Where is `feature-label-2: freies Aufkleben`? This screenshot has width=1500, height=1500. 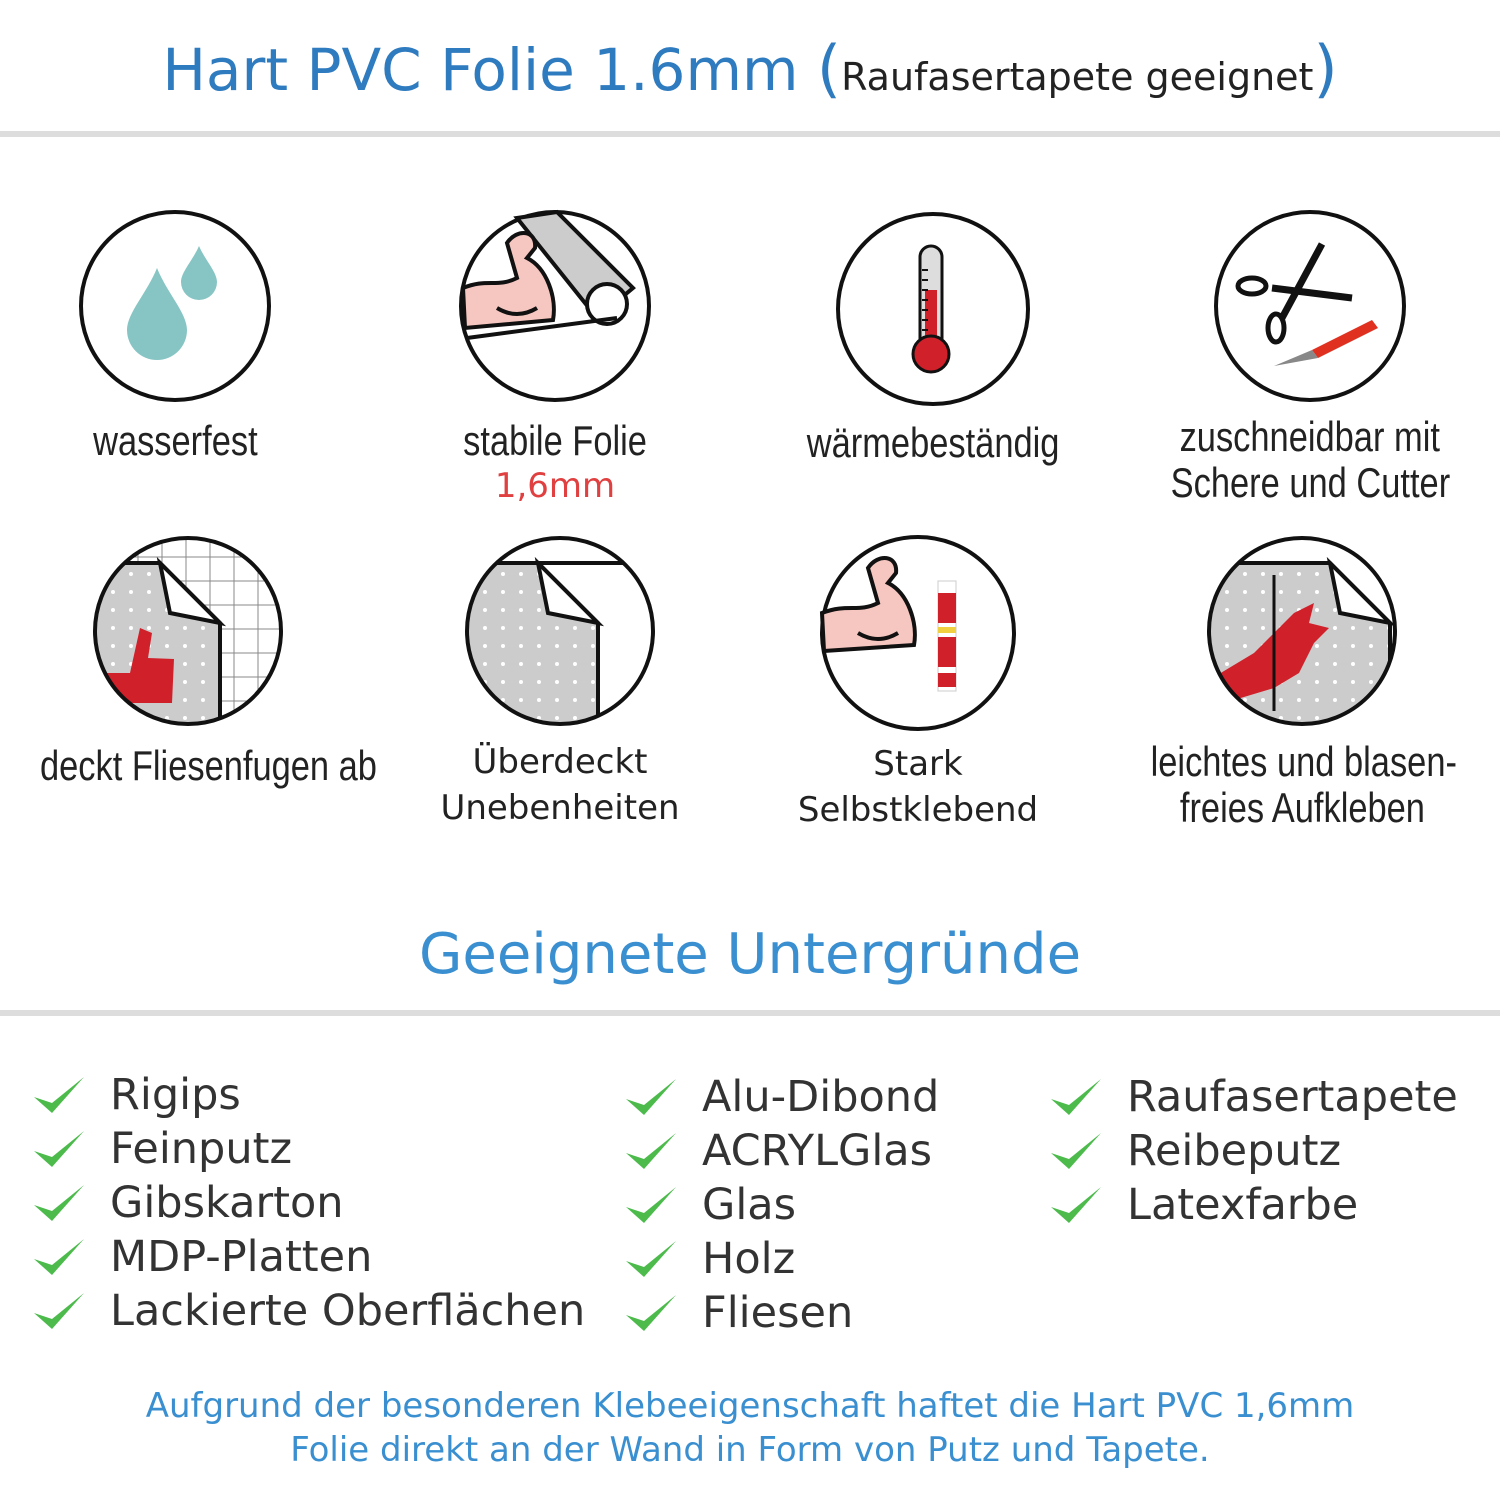 feature-label-2: freies Aufkleben is located at coordinates (1302, 807).